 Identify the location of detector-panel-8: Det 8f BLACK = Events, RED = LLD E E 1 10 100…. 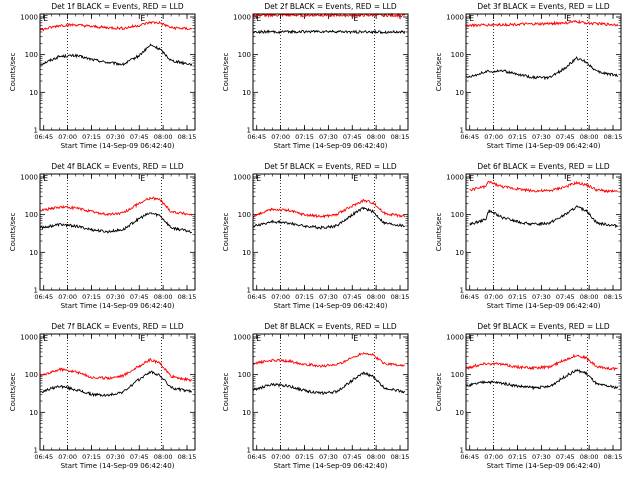
(319, 400).